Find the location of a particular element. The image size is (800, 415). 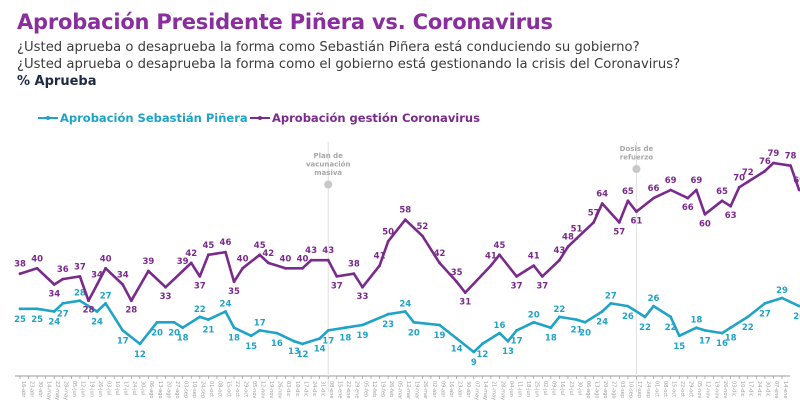

x-tick-label: 27-ago is located at coordinates (177, 389).